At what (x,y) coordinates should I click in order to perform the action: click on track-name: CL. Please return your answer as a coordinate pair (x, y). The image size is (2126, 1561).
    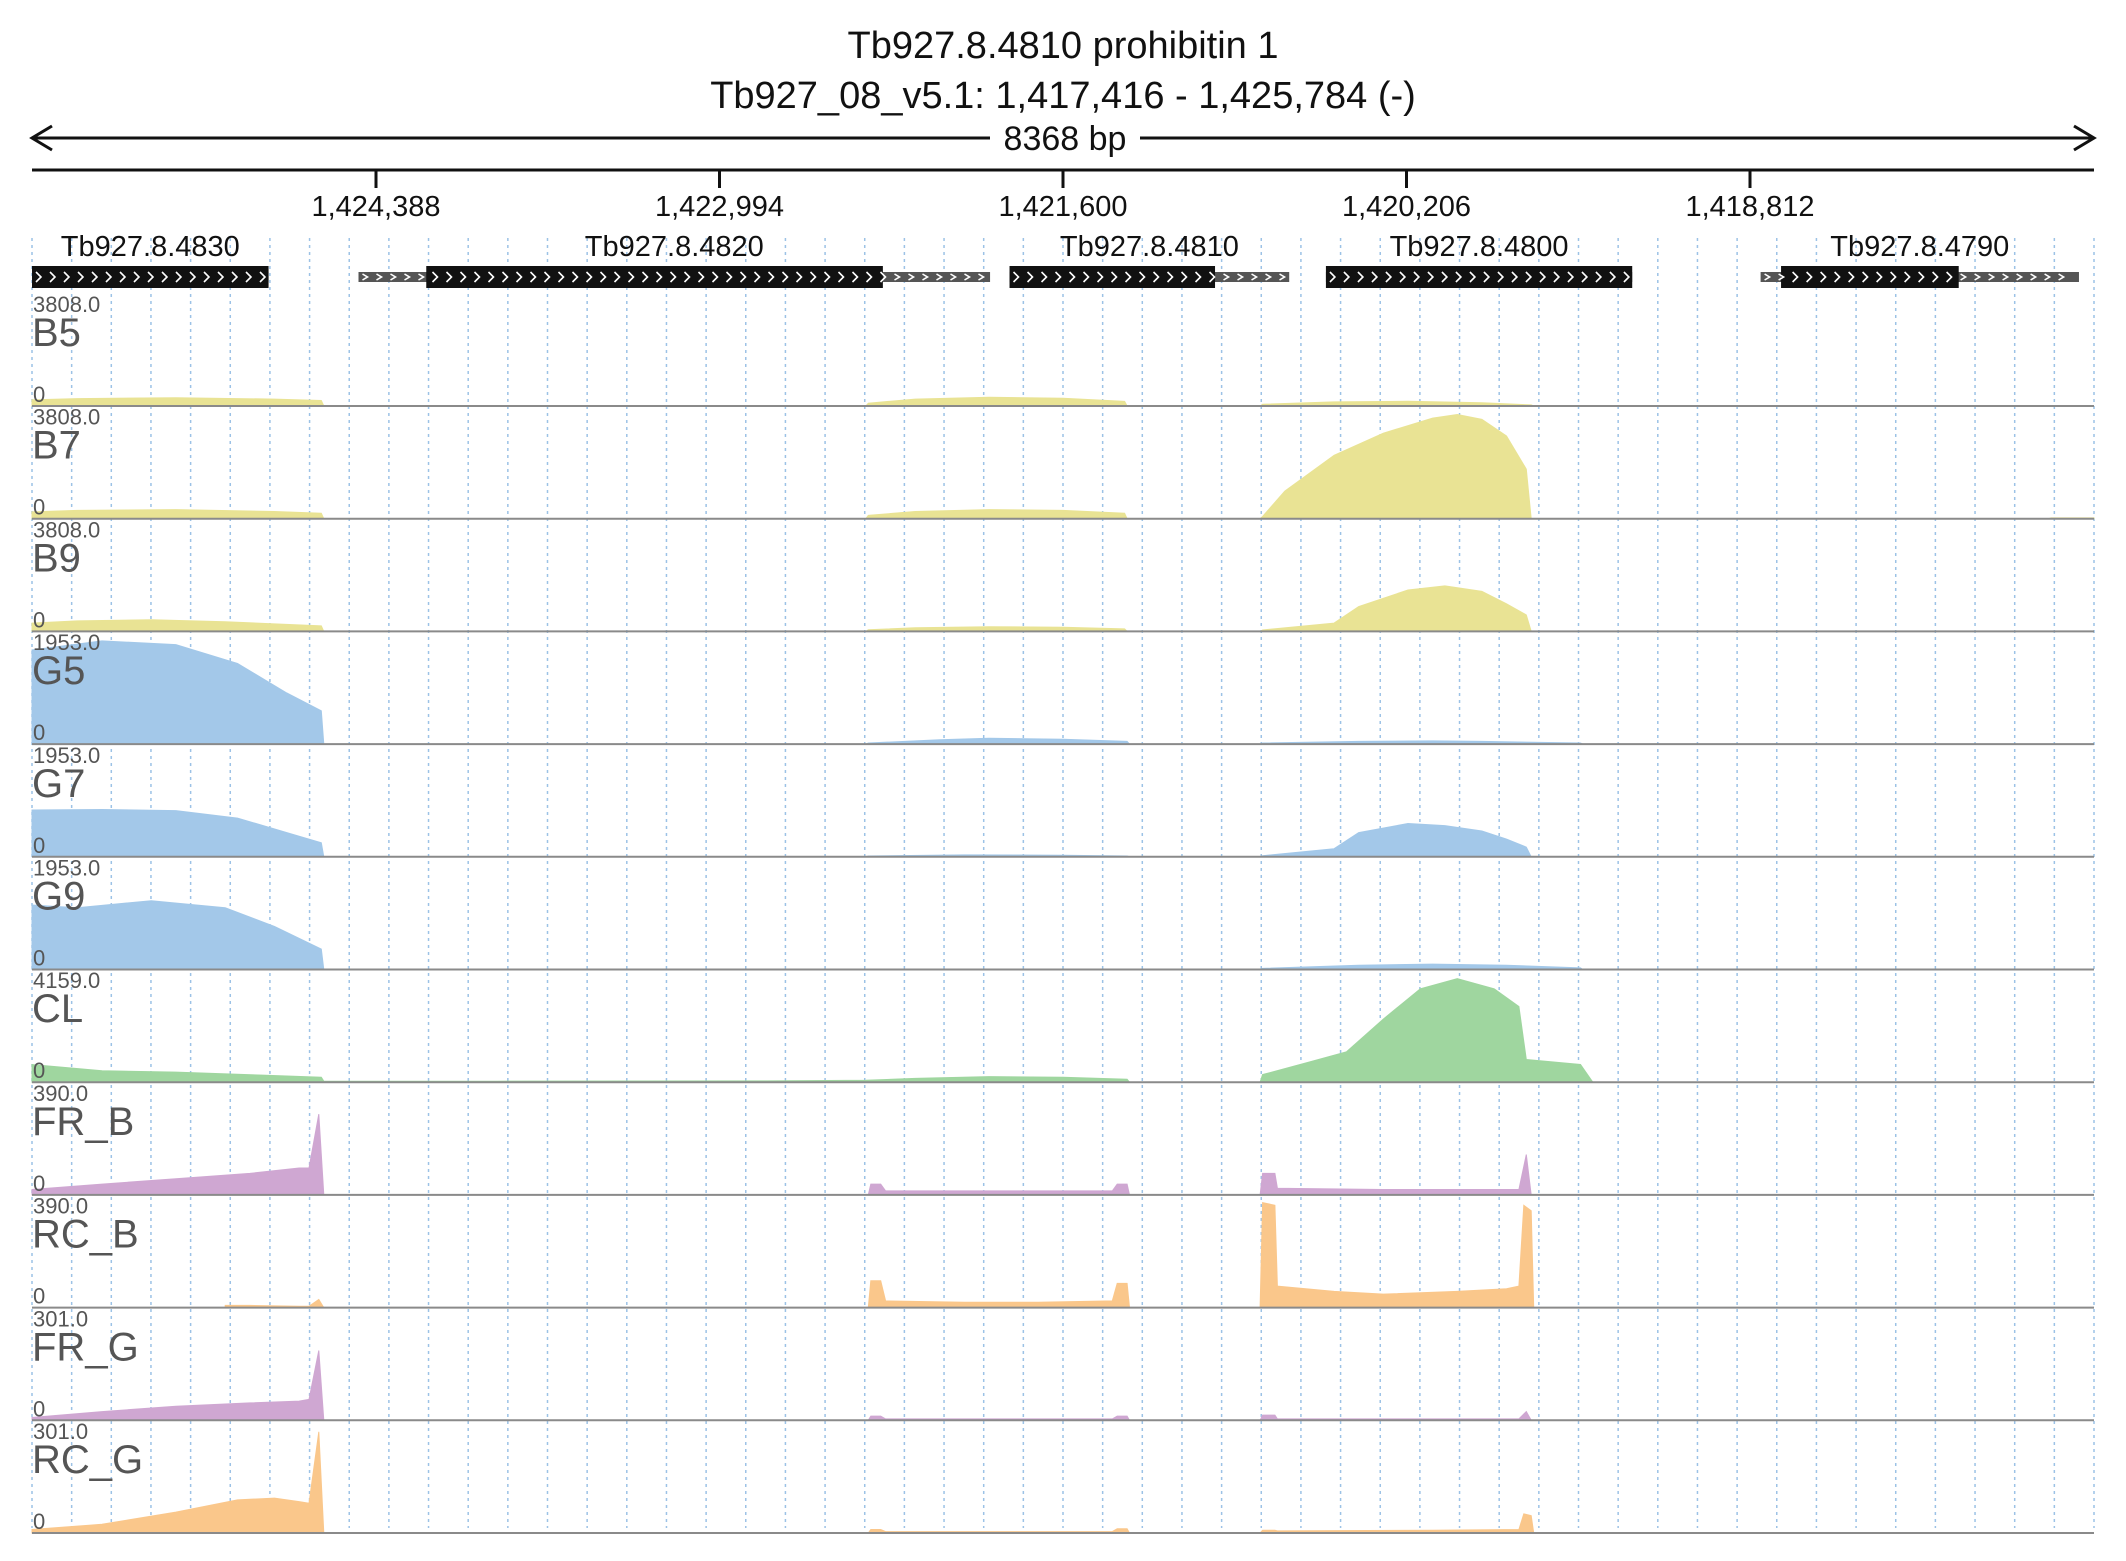
    Looking at the image, I should click on (57, 1009).